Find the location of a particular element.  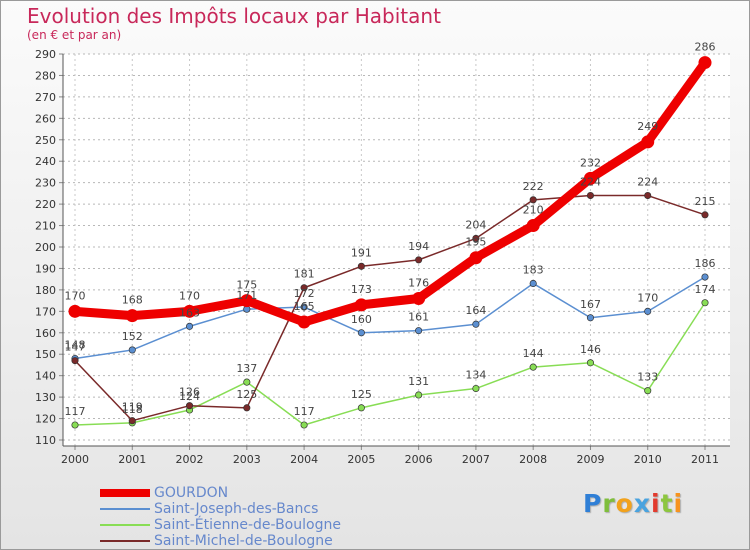

y-tick-label: 250 is located at coordinates (45, 140).